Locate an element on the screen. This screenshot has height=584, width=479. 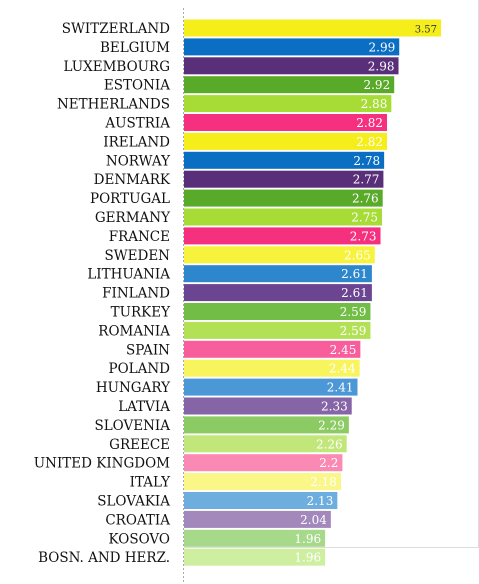
value-label: 2.26 is located at coordinates (329, 444).